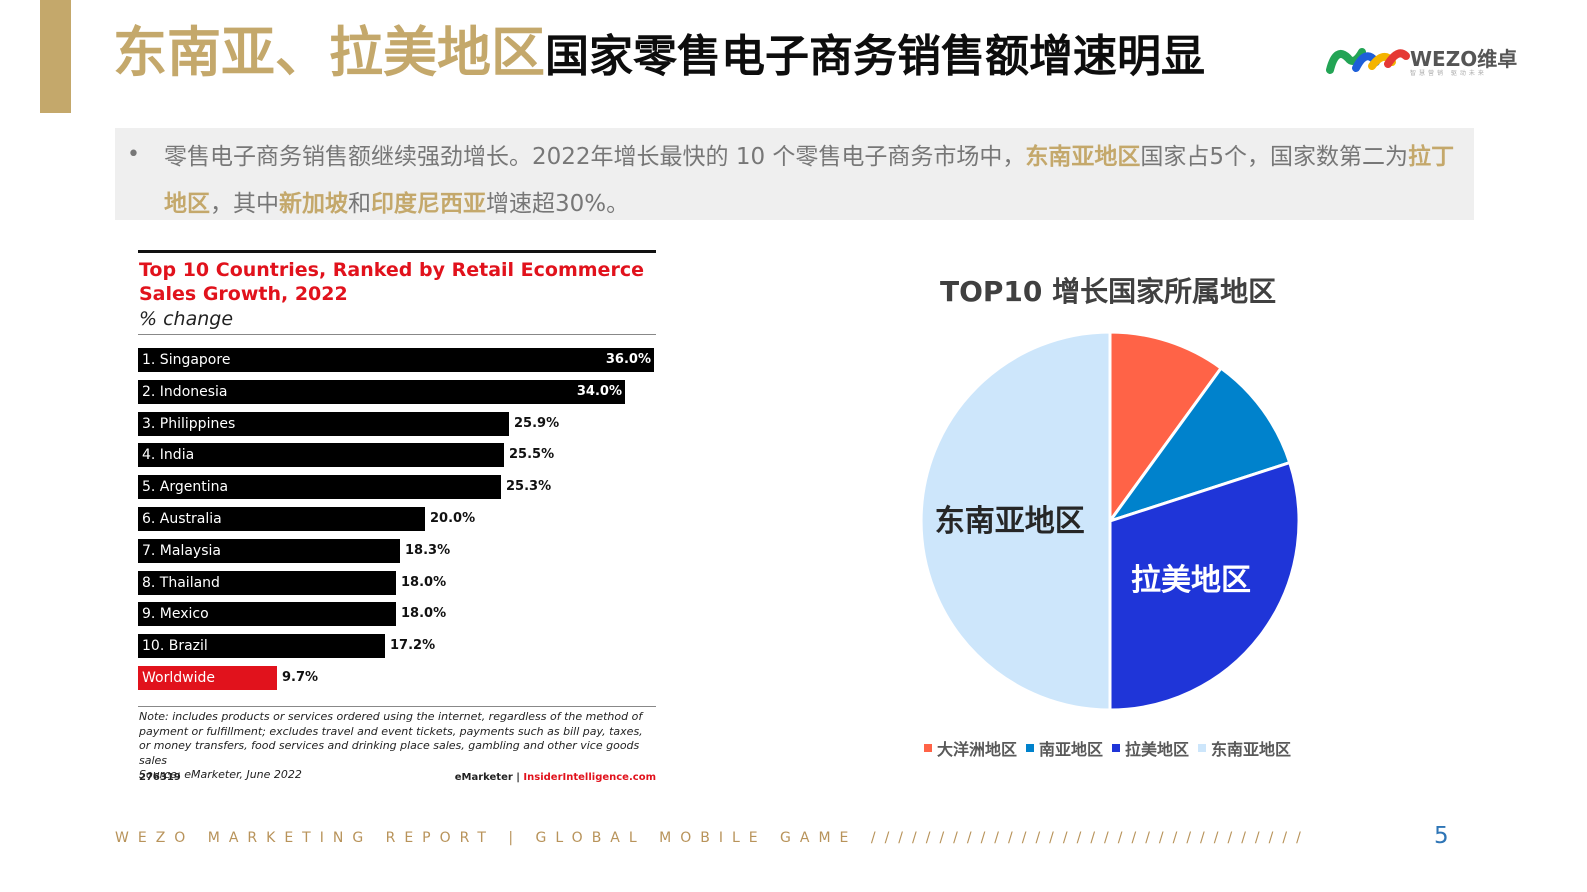 The width and height of the screenshot is (1587, 892). I want to click on bar-value-label: 34.0%, so click(599, 391).